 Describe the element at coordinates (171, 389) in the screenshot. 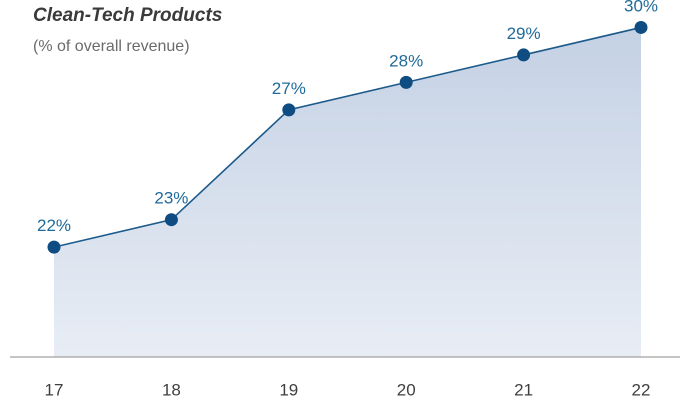

I see `x-tick-label: 18` at that location.